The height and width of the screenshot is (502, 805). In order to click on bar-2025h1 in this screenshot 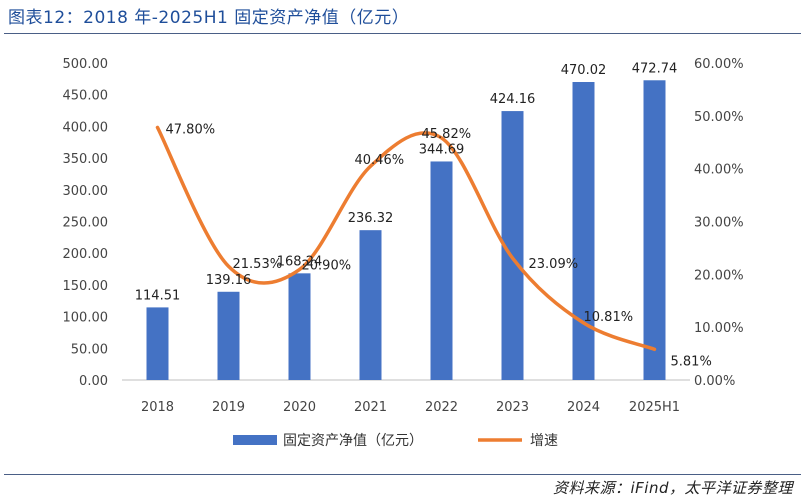, I will do `click(654, 230)`.